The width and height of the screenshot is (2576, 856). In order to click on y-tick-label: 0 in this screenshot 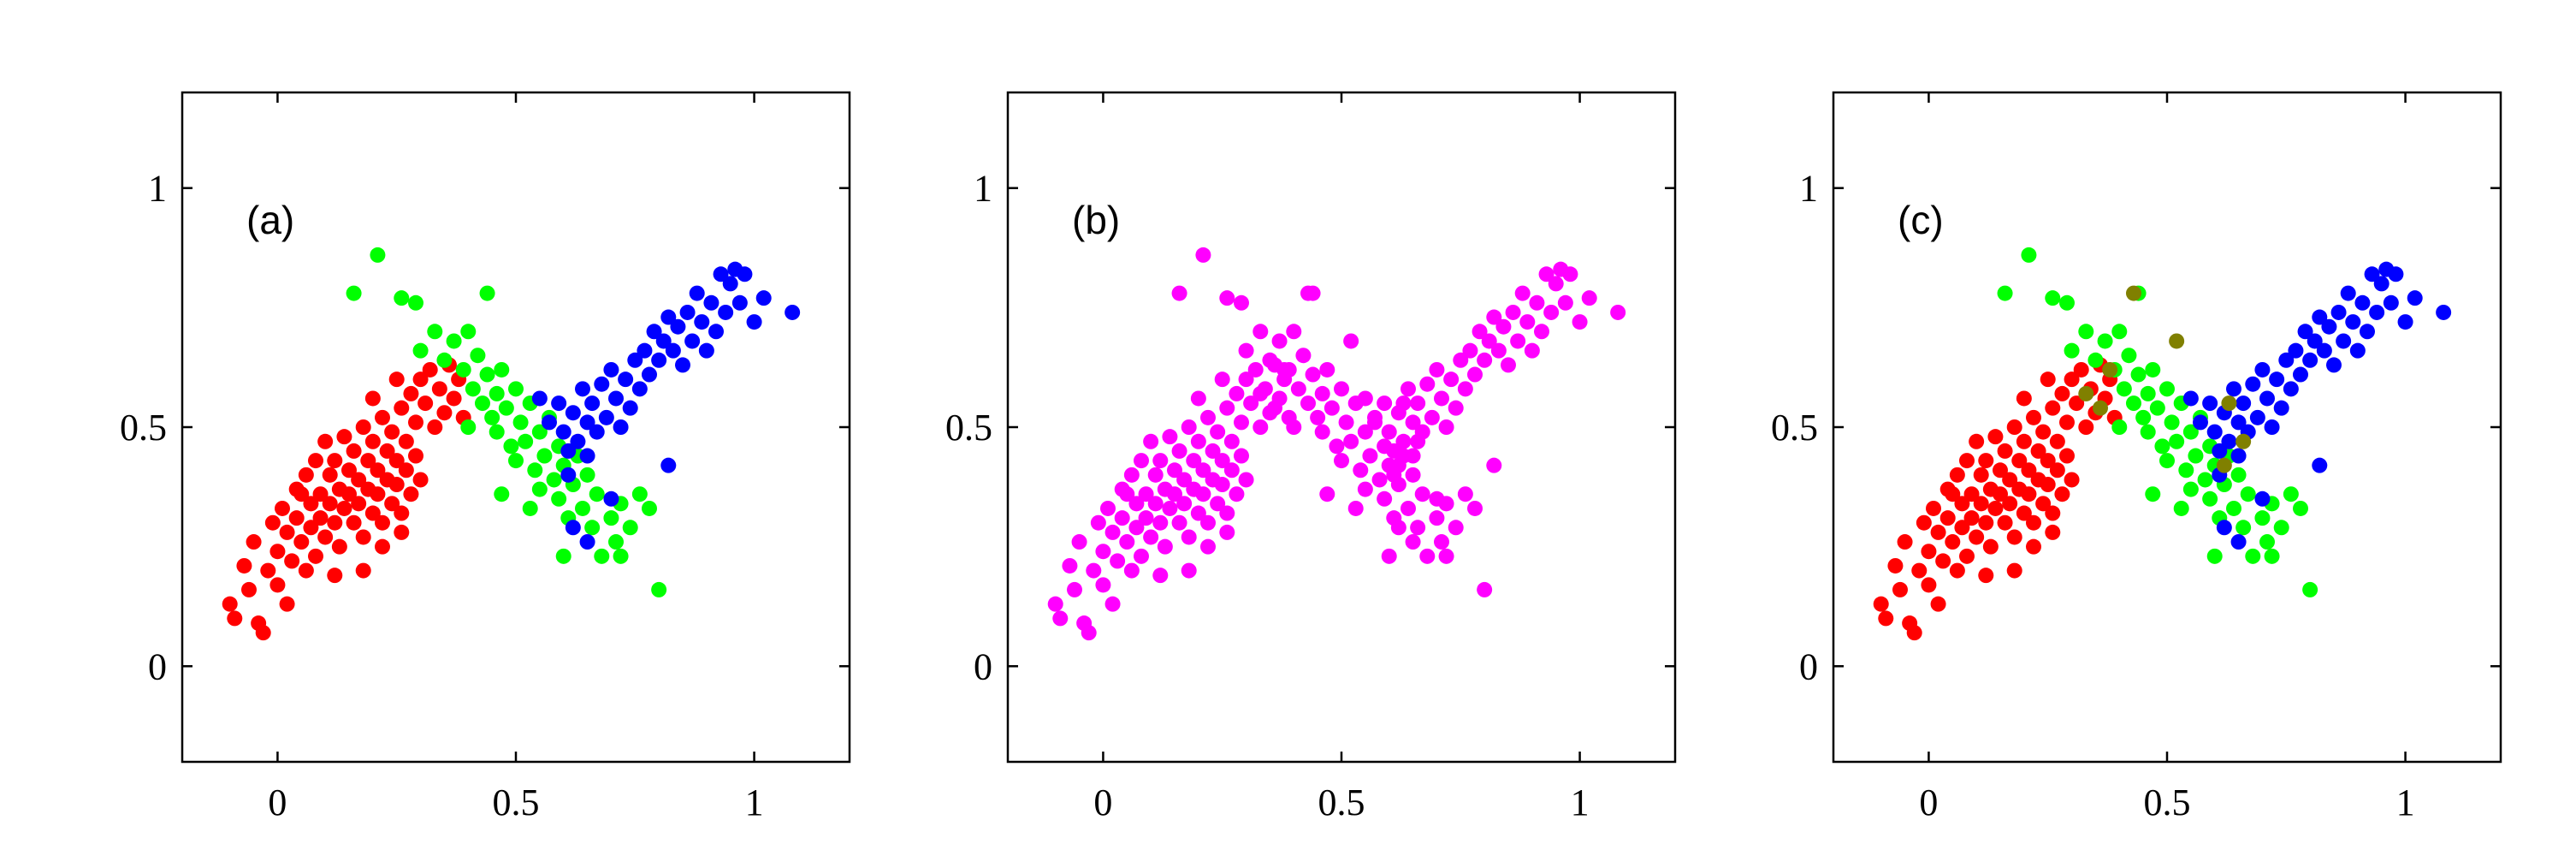, I will do `click(1808, 666)`.